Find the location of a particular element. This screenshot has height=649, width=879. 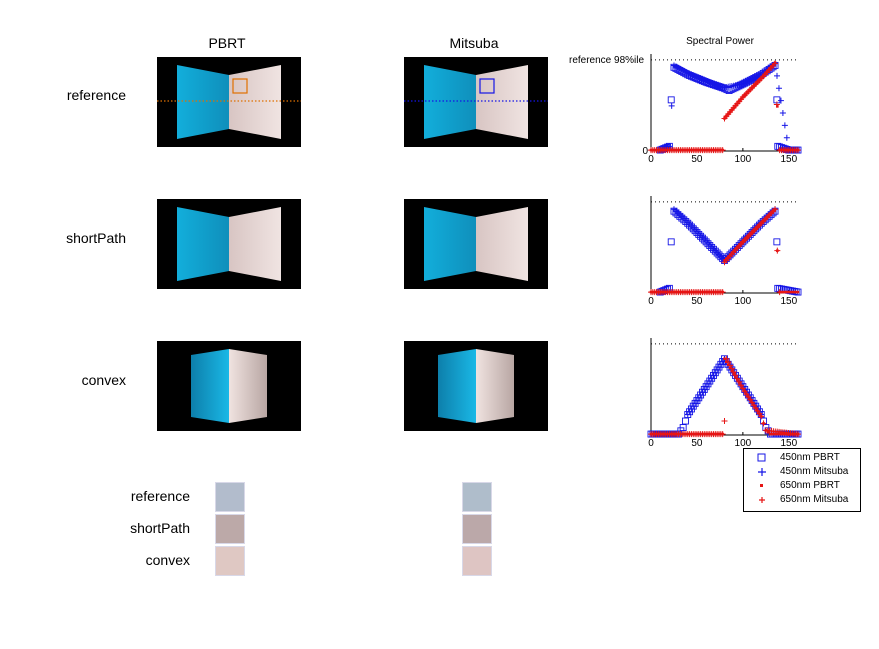

render-mitsuba-reference is located at coordinates (476, 102).